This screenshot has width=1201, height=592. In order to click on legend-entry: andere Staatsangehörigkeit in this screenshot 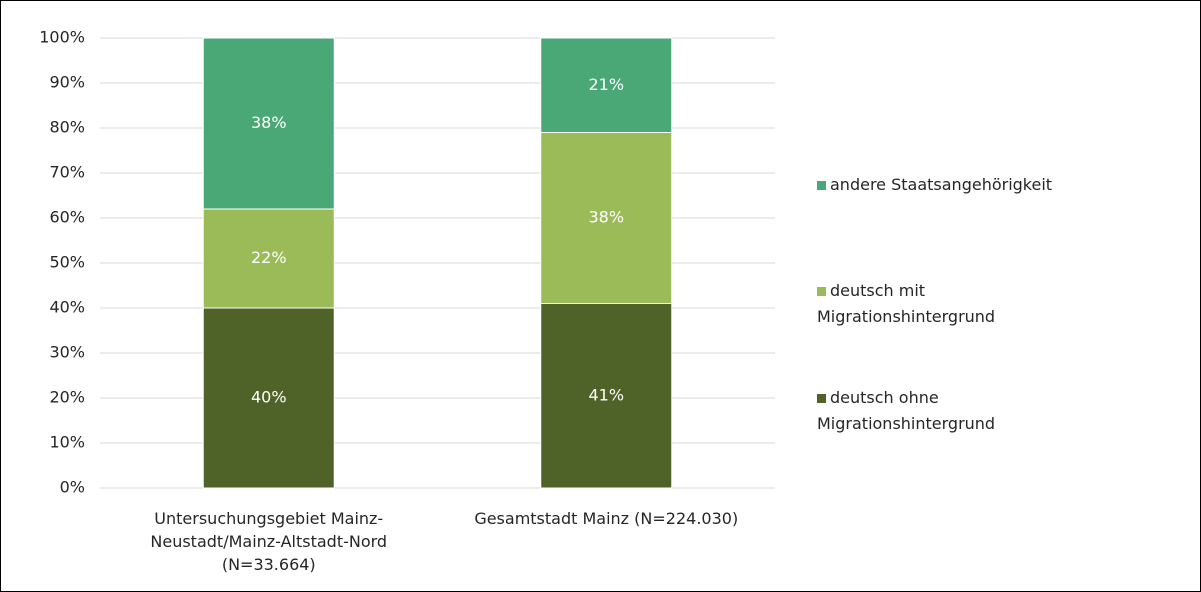, I will do `click(937, 185)`.